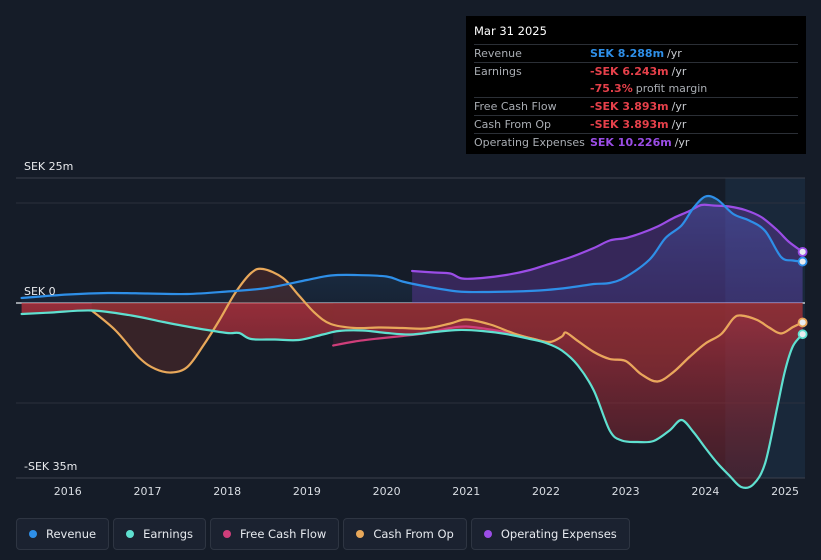 The height and width of the screenshot is (560, 821). I want to click on x-tick-2016: 2016, so click(68, 491).